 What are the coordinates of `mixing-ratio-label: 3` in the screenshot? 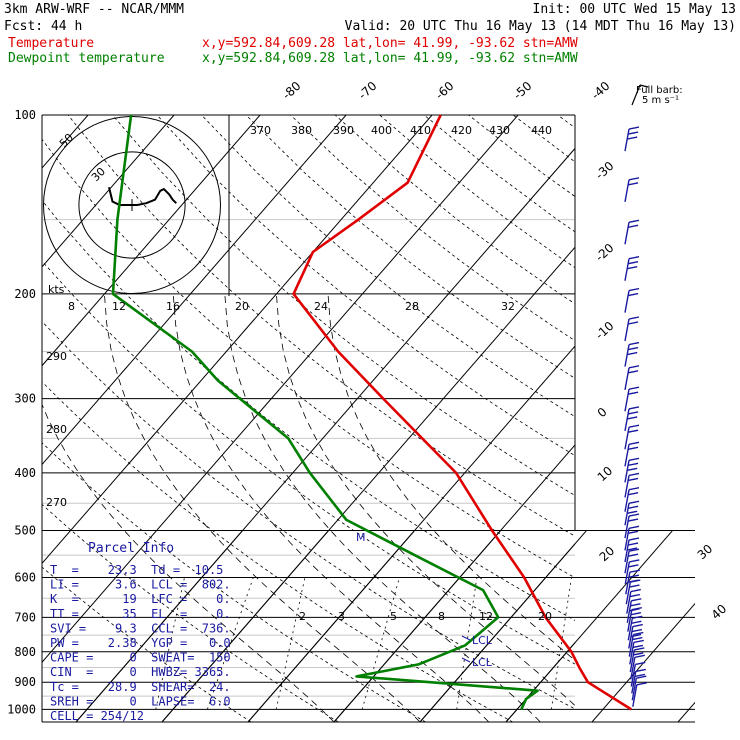 It's located at (341, 616).